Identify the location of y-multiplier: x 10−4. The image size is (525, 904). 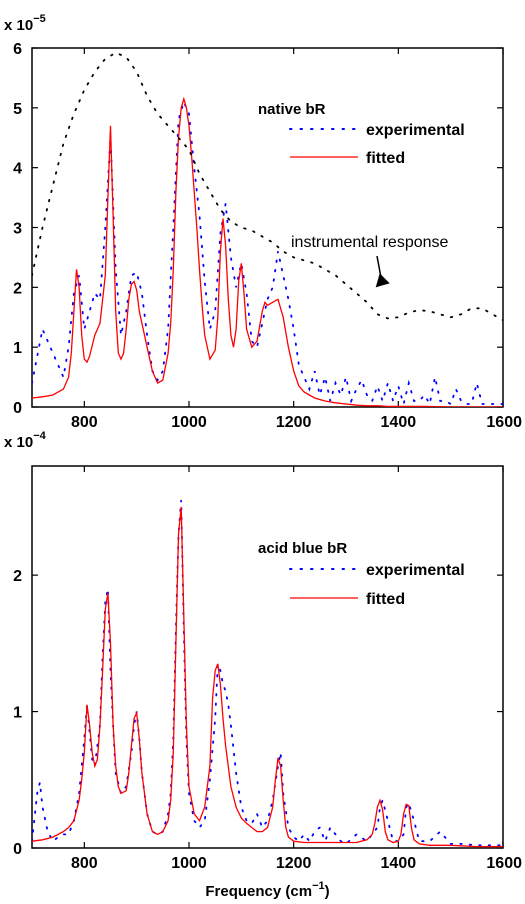
(25, 440).